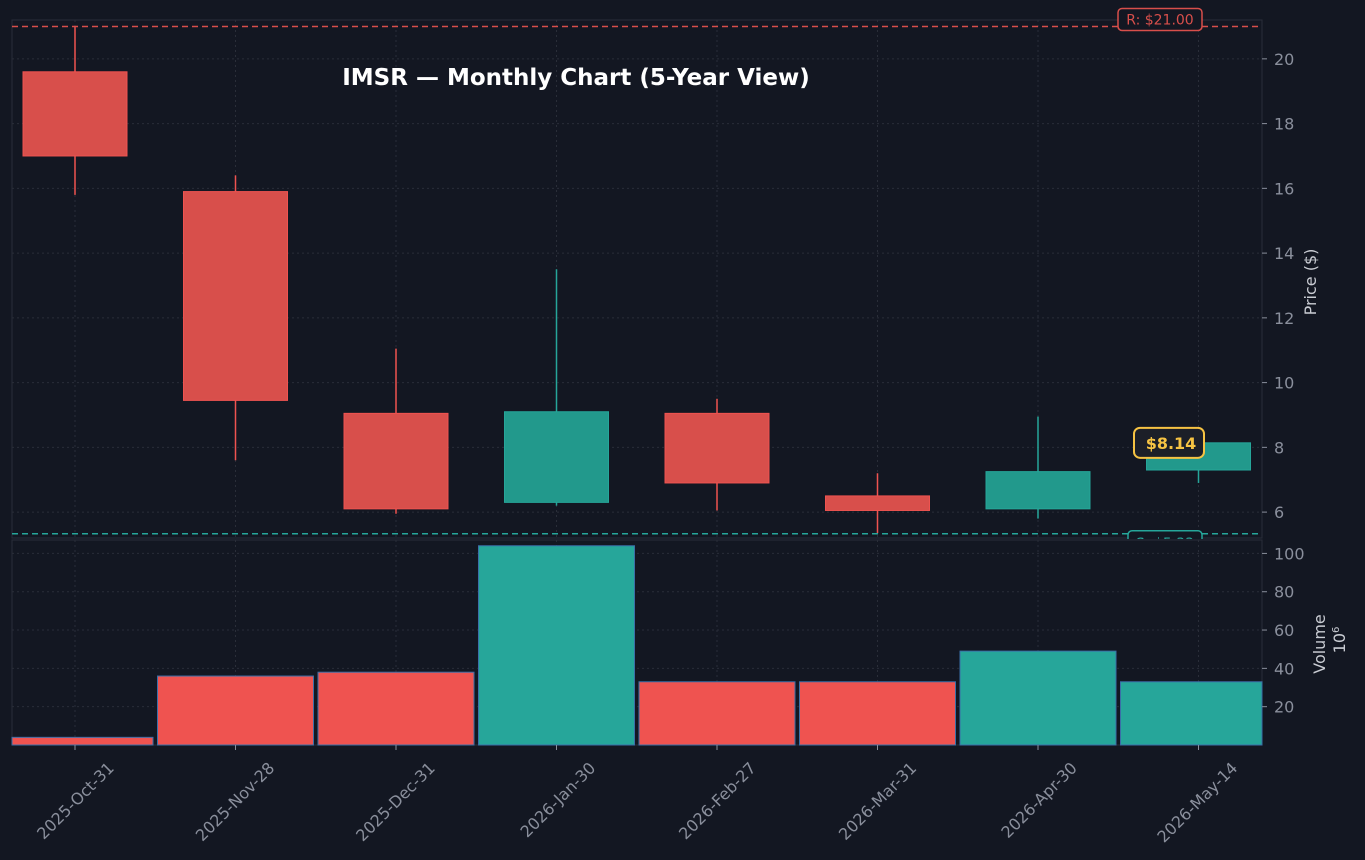 This screenshot has width=1365, height=860. What do you see at coordinates (1284, 124) in the screenshot?
I see `price-tick-label: 18` at bounding box center [1284, 124].